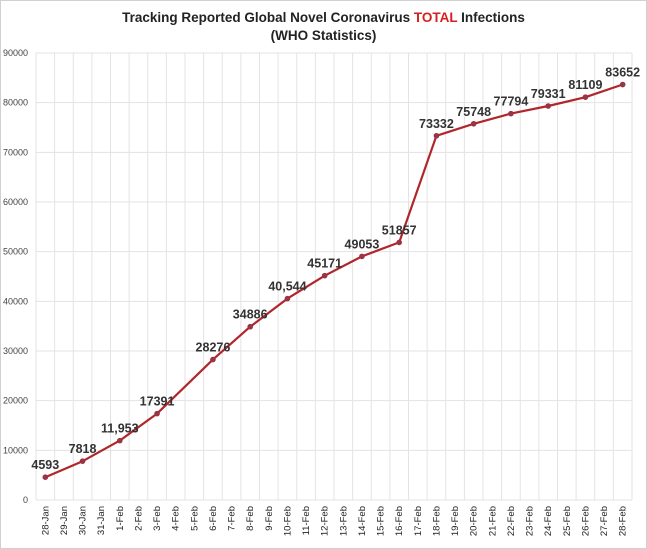 The height and width of the screenshot is (549, 647). Describe the element at coordinates (15, 53) in the screenshot. I see `y-tick-label: 90000` at that location.